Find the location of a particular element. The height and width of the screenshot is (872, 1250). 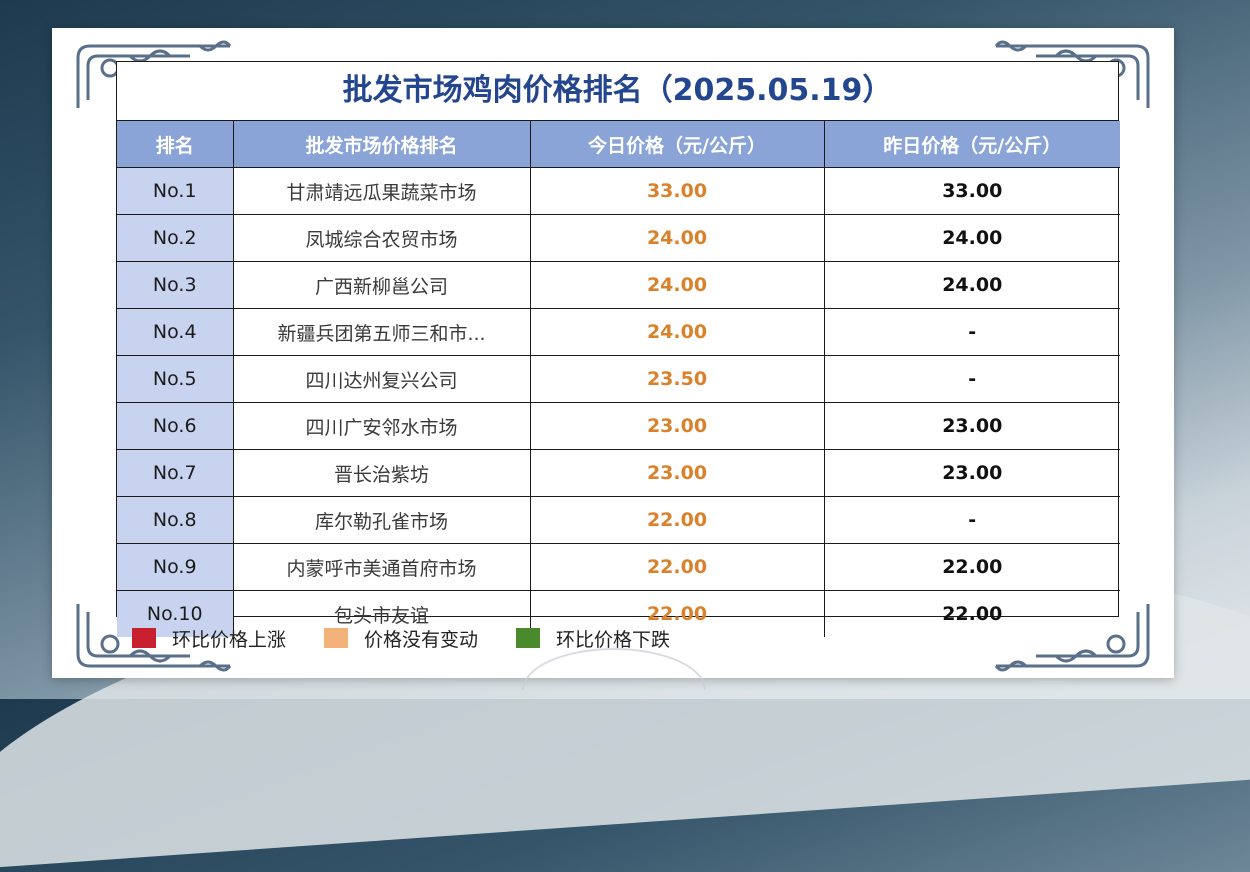

market-cell: 广西新柳邕公司 is located at coordinates (381, 285).